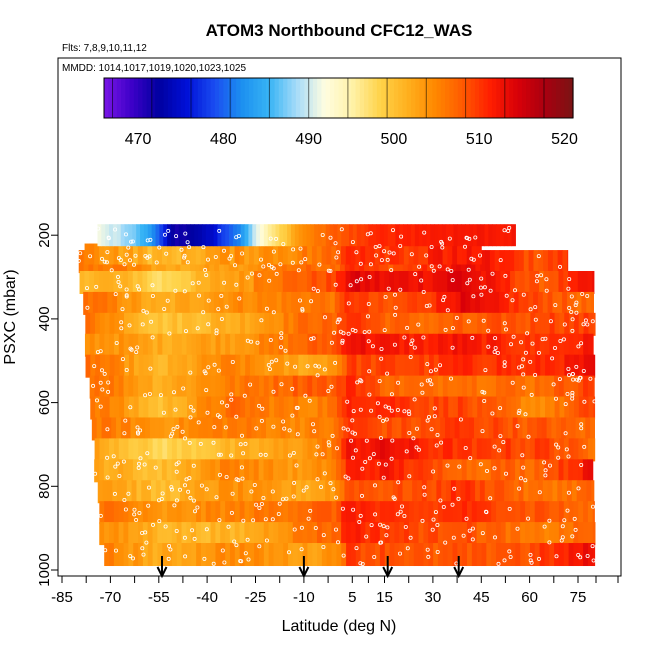 This screenshot has height=650, width=650. Describe the element at coordinates (44, 402) in the screenshot. I see `y-tick-label: 600` at that location.